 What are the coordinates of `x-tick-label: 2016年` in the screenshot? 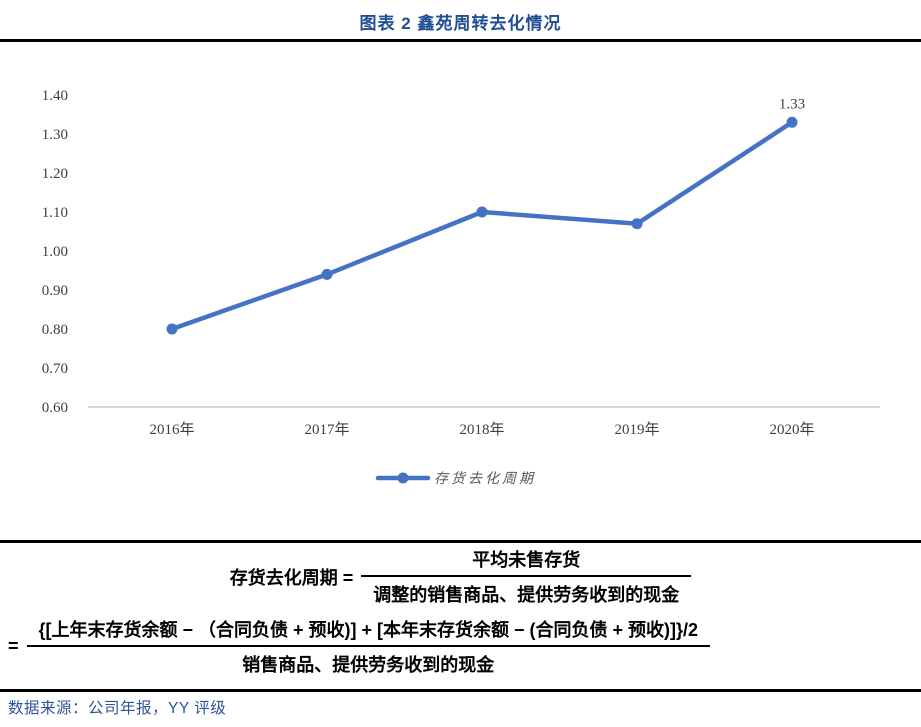 It's located at (171, 429).